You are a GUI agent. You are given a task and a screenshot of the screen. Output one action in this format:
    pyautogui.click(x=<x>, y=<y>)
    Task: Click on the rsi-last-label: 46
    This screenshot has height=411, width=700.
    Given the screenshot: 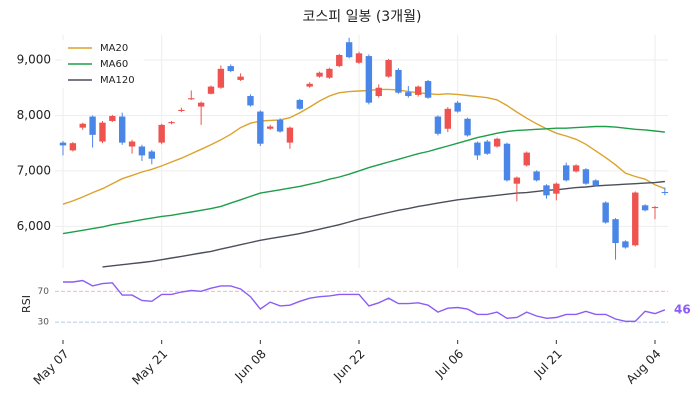 What is the action you would take?
    pyautogui.click(x=682, y=309)
    